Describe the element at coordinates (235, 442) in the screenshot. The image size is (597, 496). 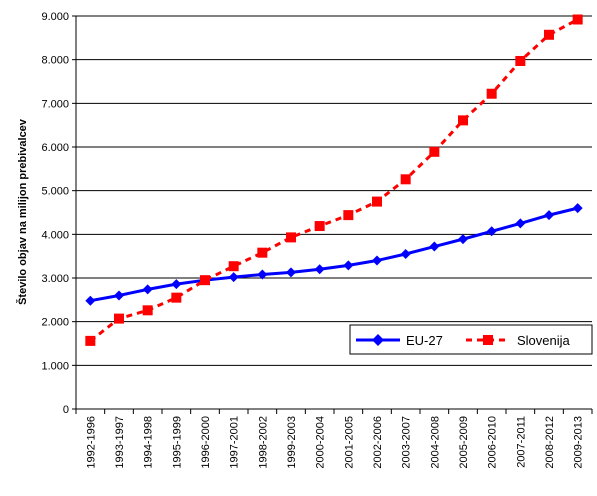
I see `x-tick-label: 1997-2001` at that location.